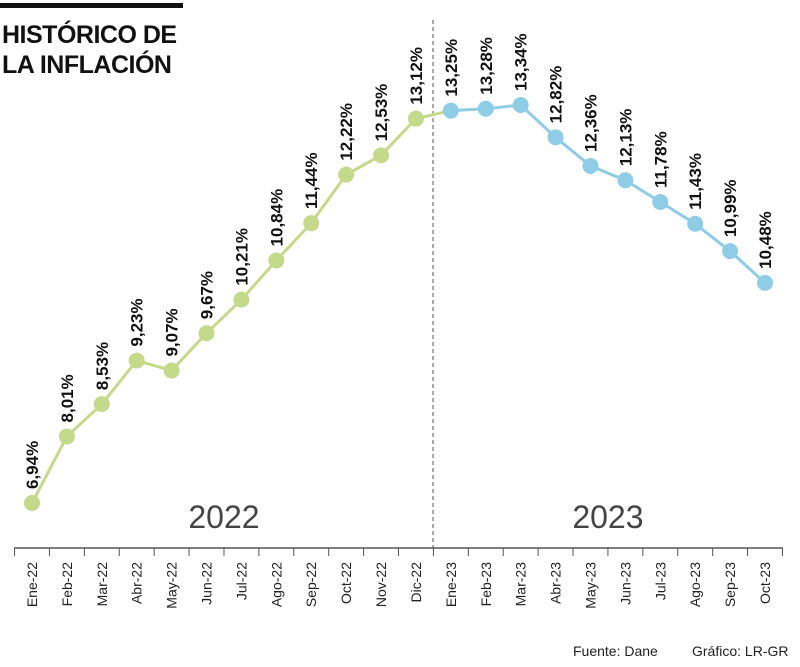  What do you see at coordinates (695, 584) in the screenshot?
I see `x-tick-label: Ago-23` at bounding box center [695, 584].